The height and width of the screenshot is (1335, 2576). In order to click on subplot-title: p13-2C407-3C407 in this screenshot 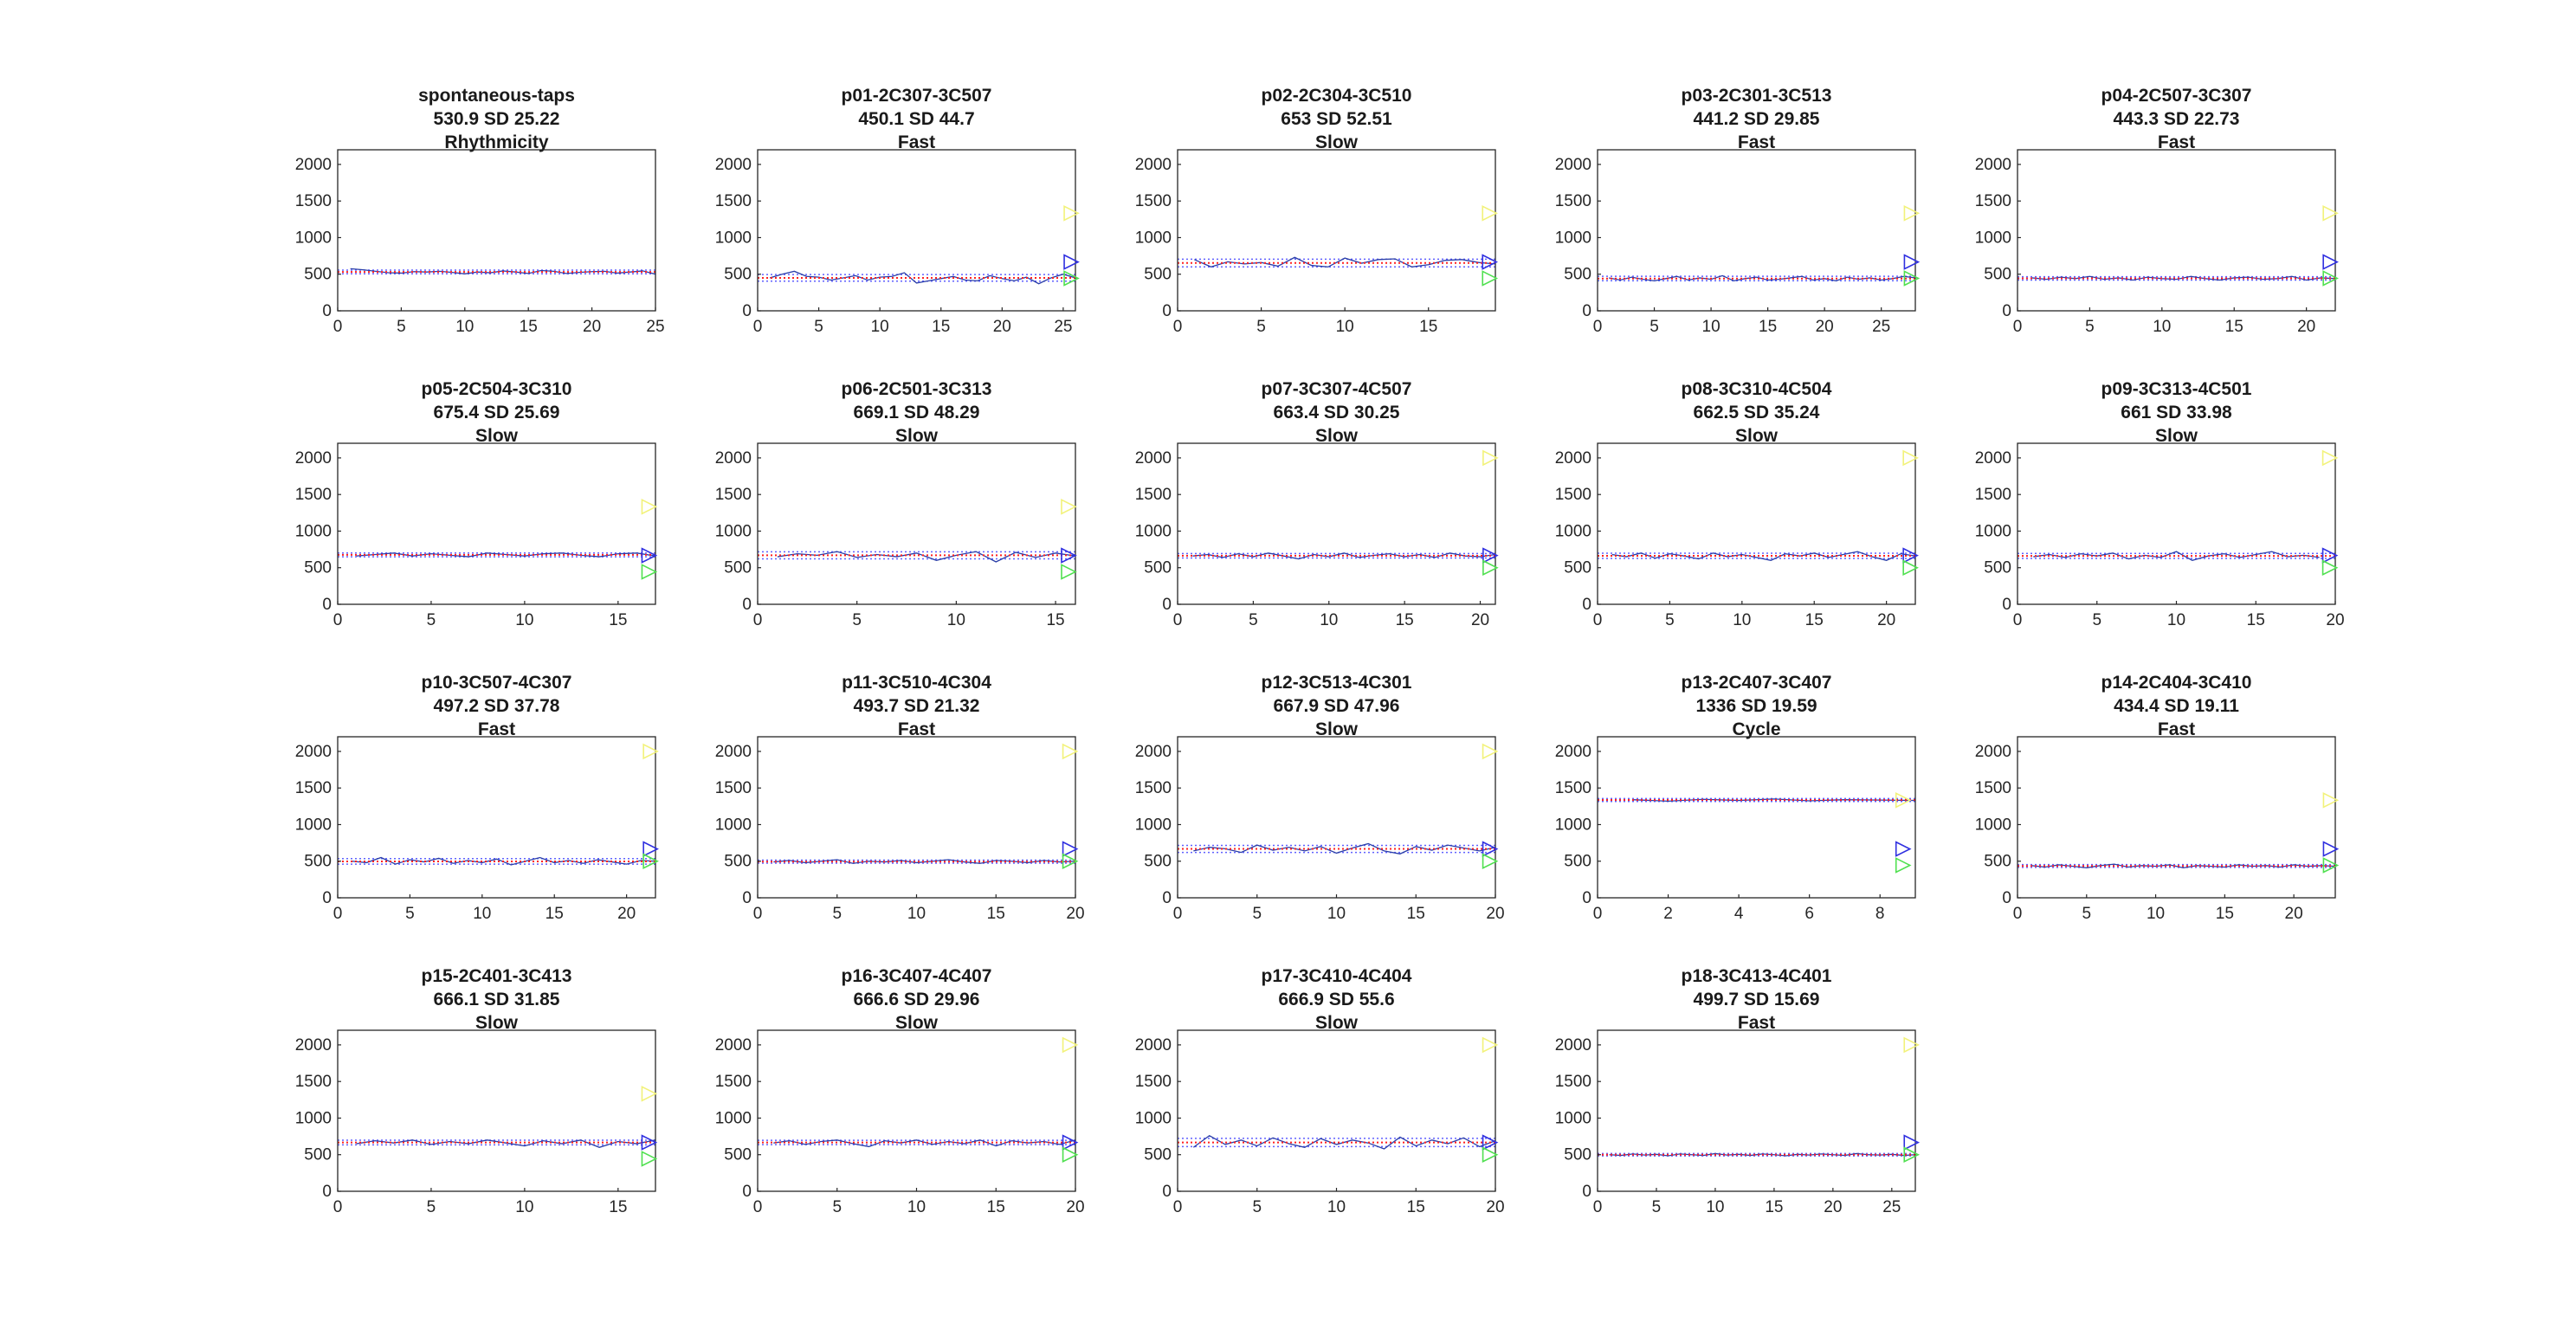, I will do `click(1757, 683)`.